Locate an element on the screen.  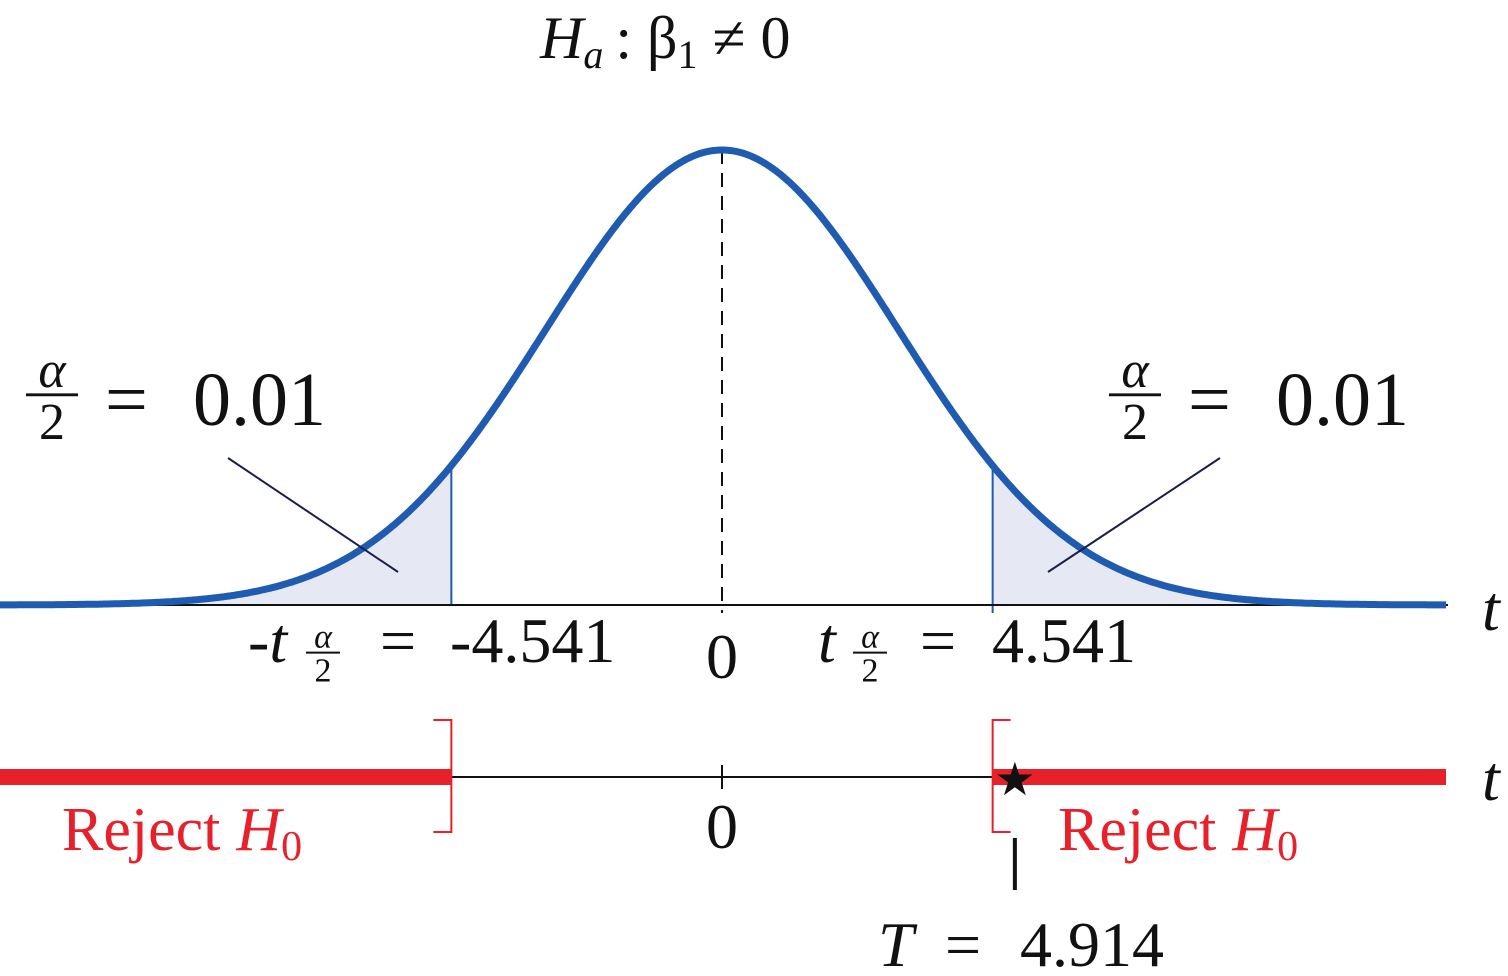
hyp-lhs-sub: a is located at coordinates (593, 54).